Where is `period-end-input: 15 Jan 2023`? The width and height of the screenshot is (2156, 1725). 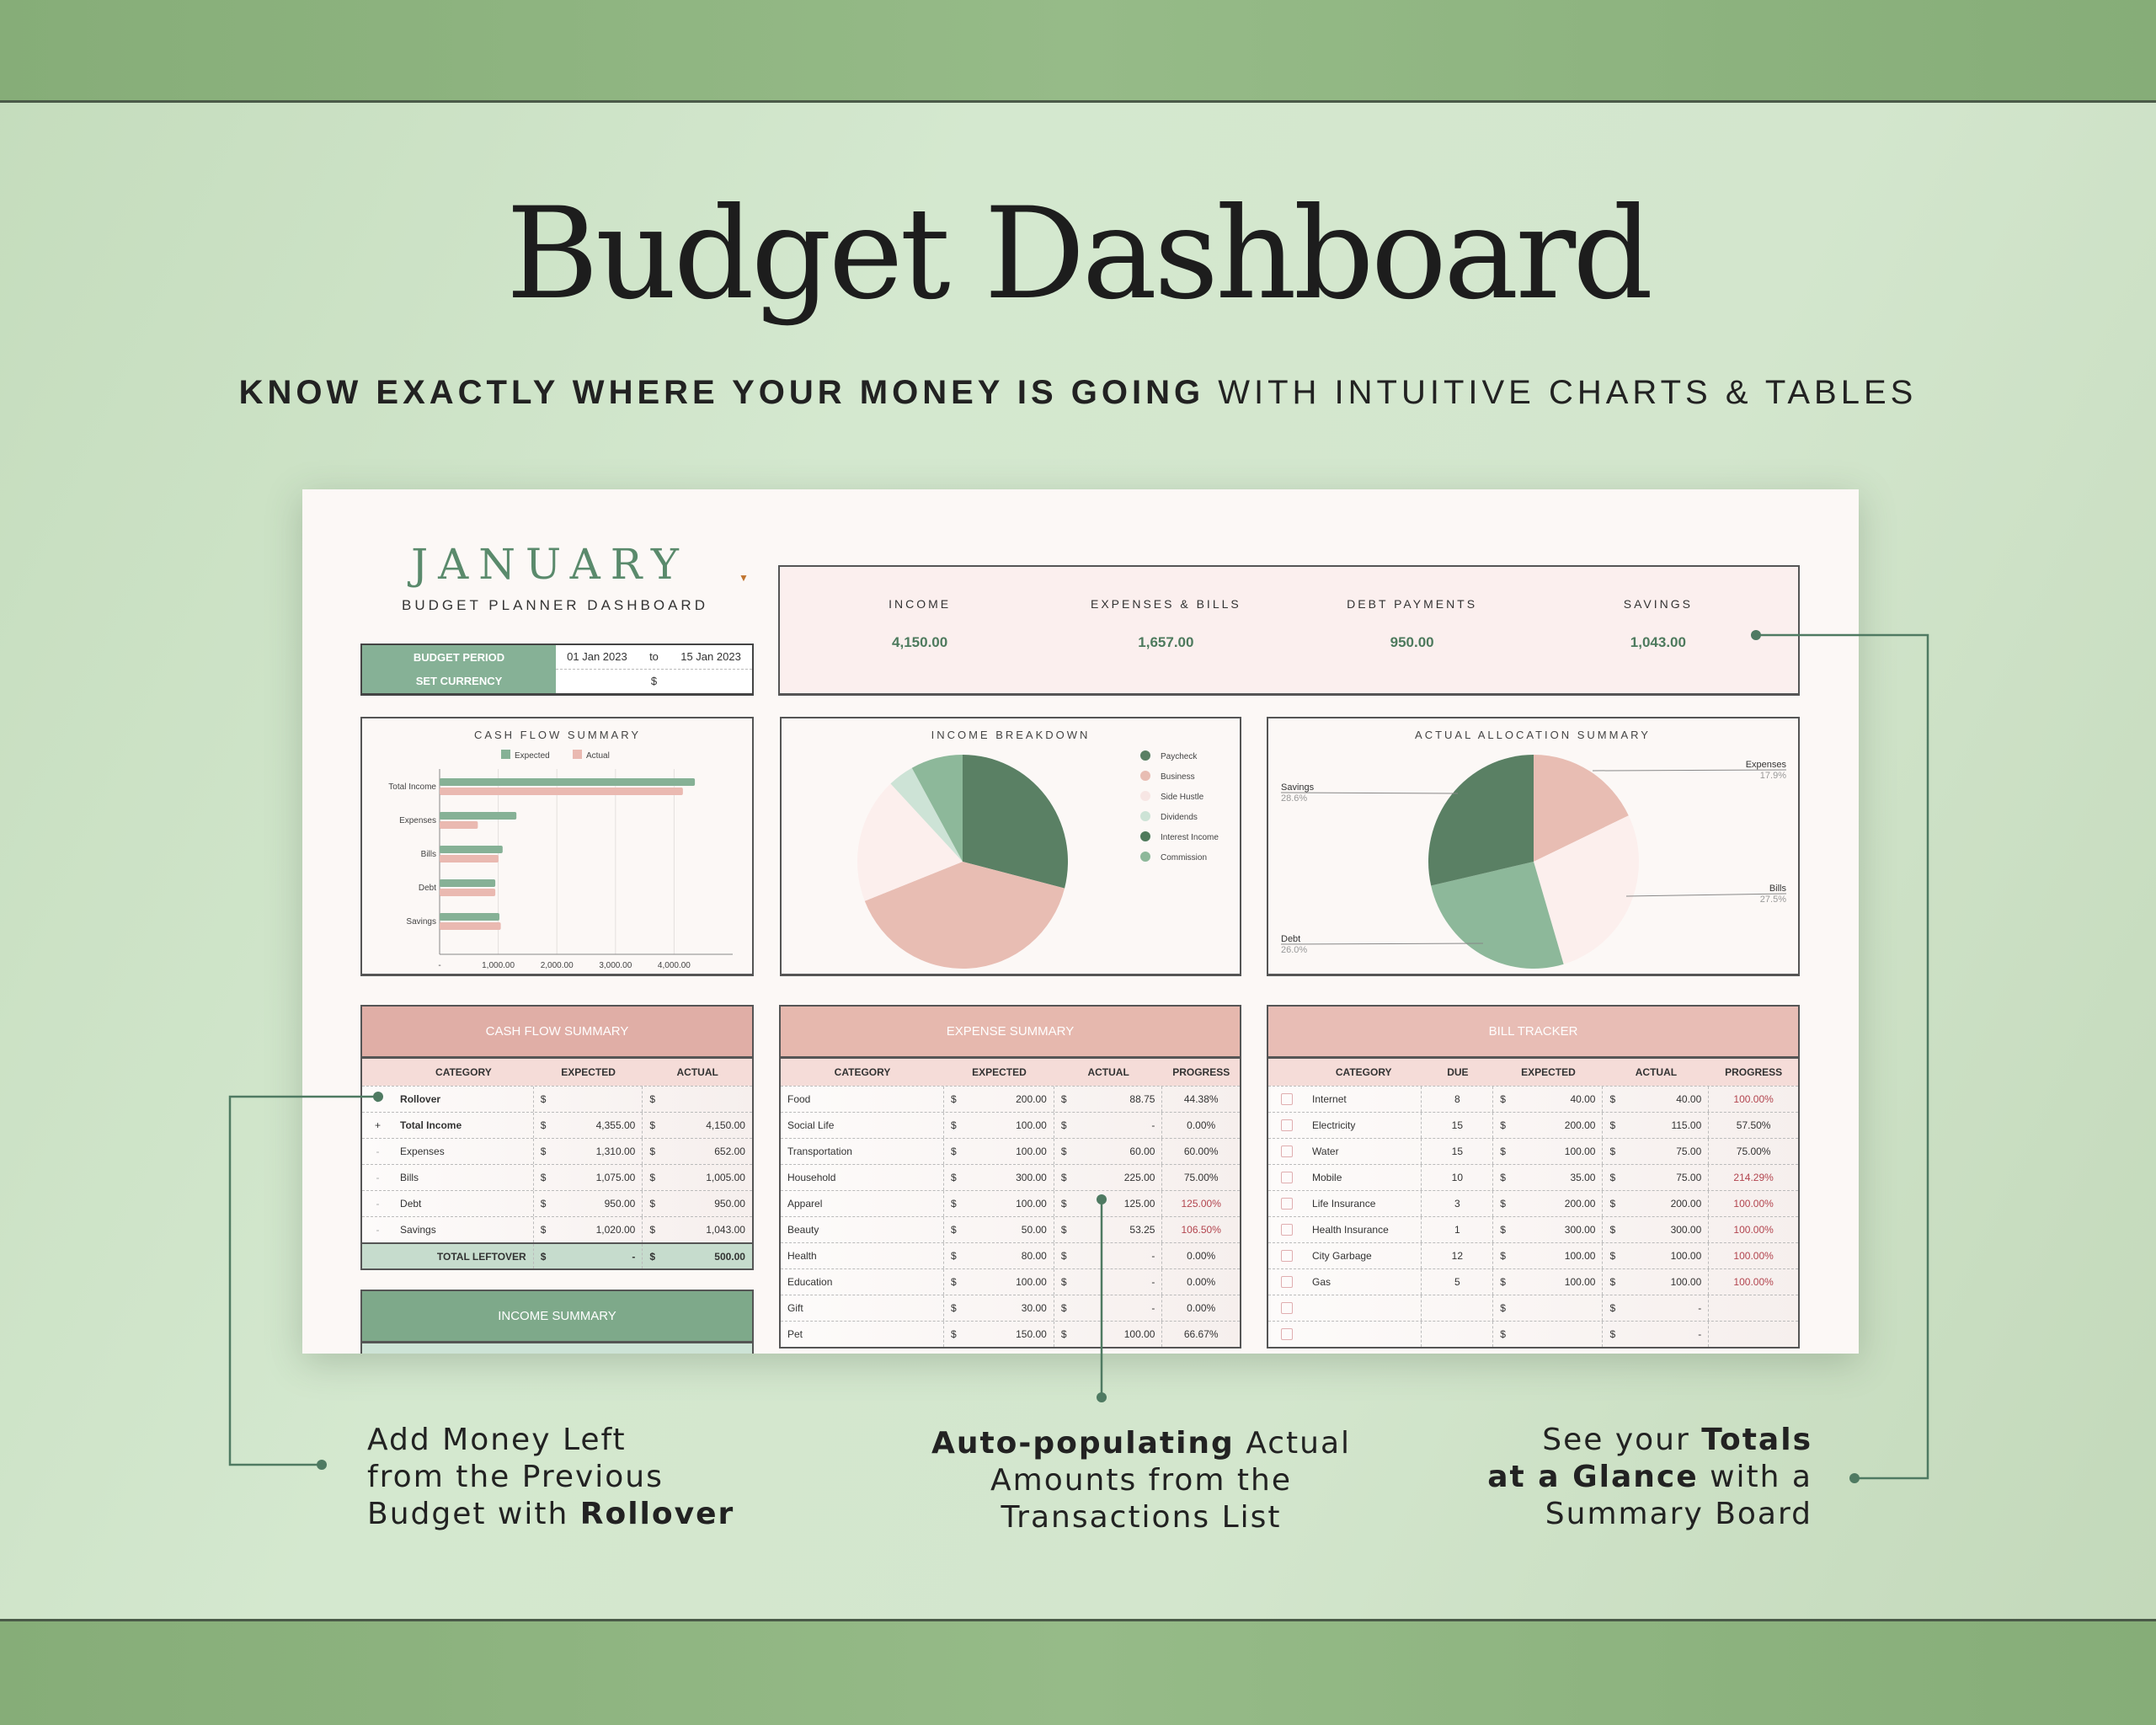
period-end-input: 15 Jan 2023 is located at coordinates (710, 657).